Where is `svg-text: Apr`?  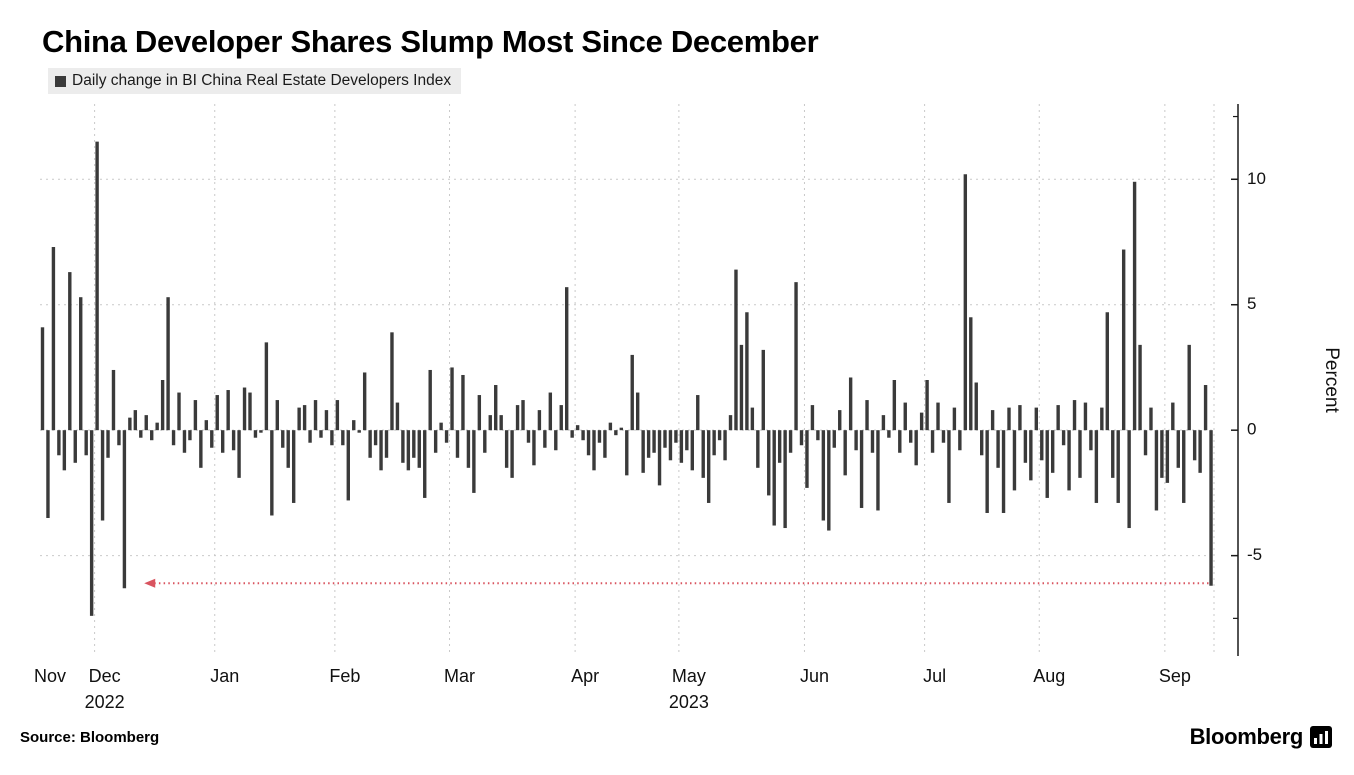 svg-text: Apr is located at coordinates (585, 676).